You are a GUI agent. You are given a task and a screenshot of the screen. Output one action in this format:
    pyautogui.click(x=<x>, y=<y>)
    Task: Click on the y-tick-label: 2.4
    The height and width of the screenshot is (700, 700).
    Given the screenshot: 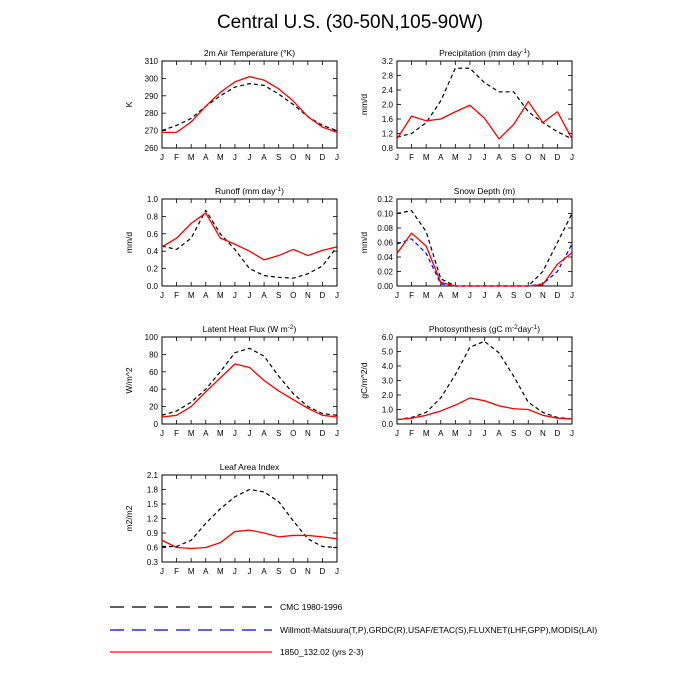 What is the action you would take?
    pyautogui.click(x=388, y=90)
    